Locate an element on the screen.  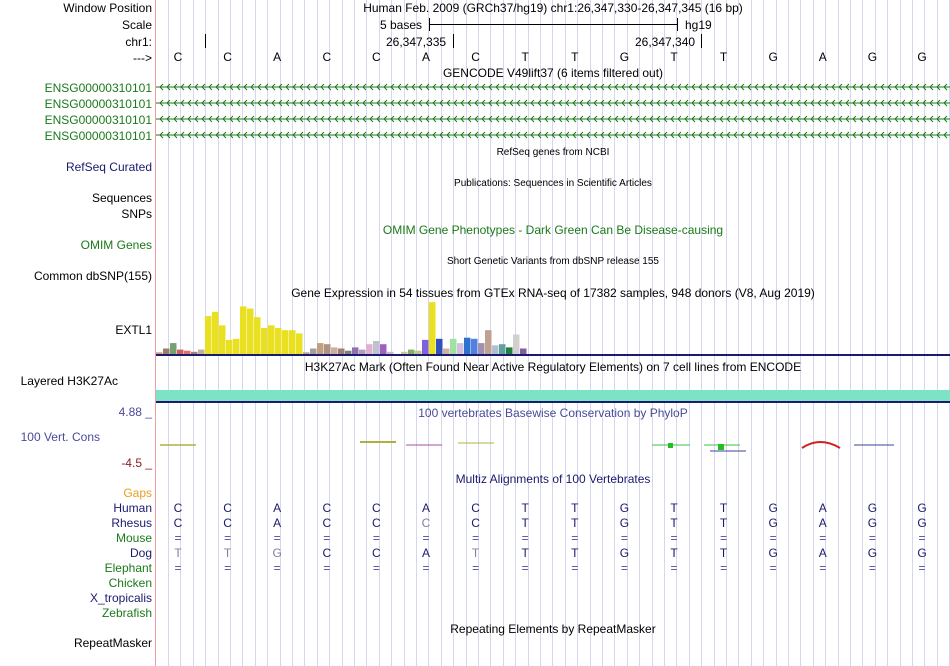
phylop-conservation-plot is located at coordinates (553, 445).